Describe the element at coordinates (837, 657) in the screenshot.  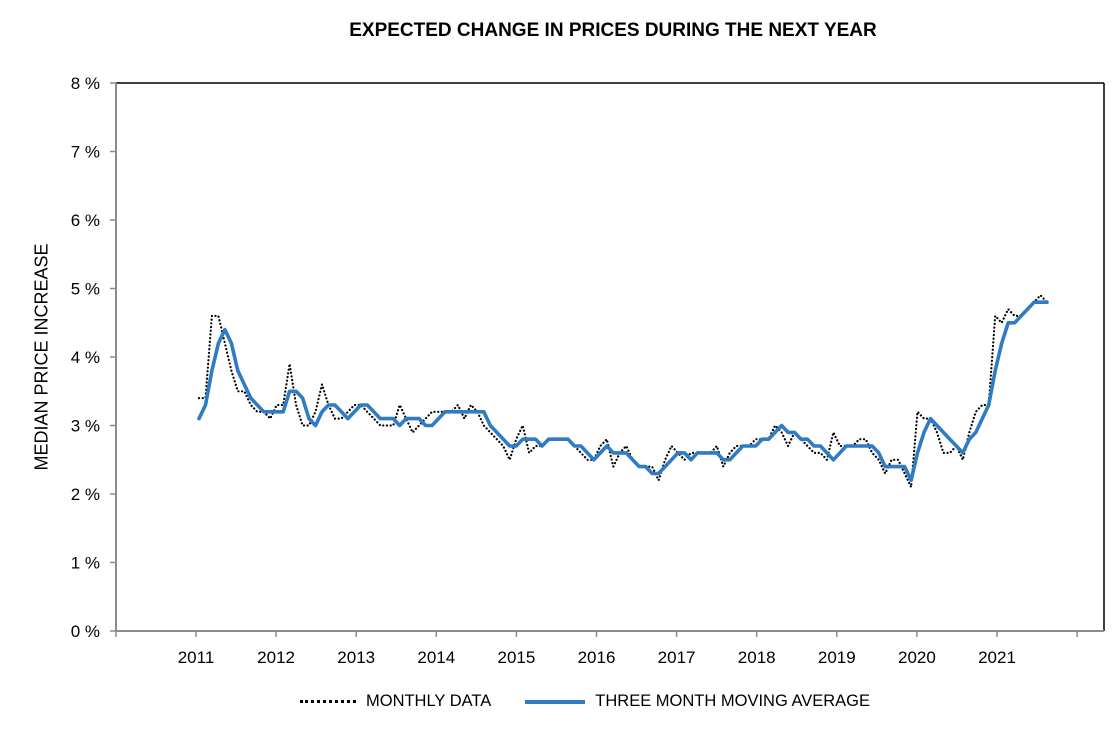
I see `x-tick-label: 2019` at that location.